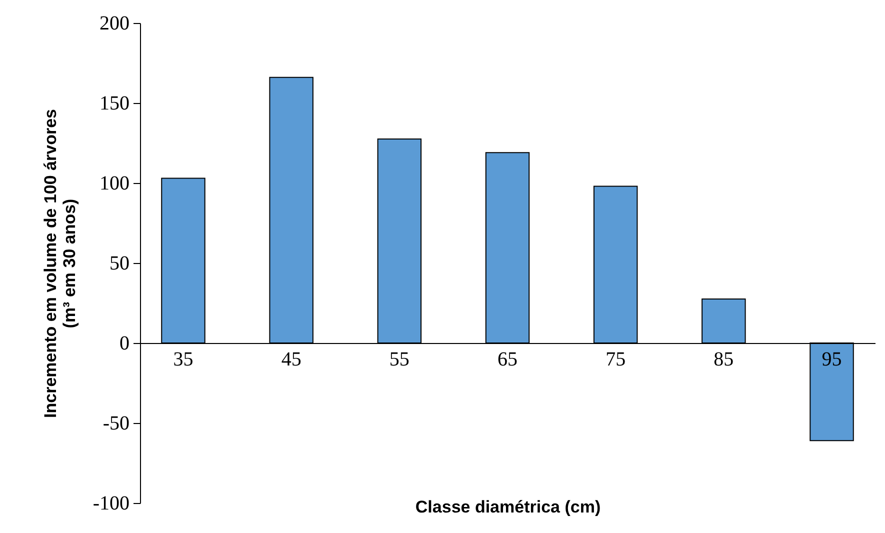 This screenshot has width=885, height=533. What do you see at coordinates (116, 423) in the screenshot?
I see `y-tick-label: -50` at bounding box center [116, 423].